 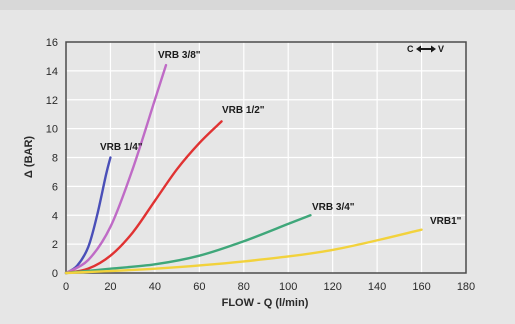 I want to click on y-tick-label: 6, so click(x=55, y=187).